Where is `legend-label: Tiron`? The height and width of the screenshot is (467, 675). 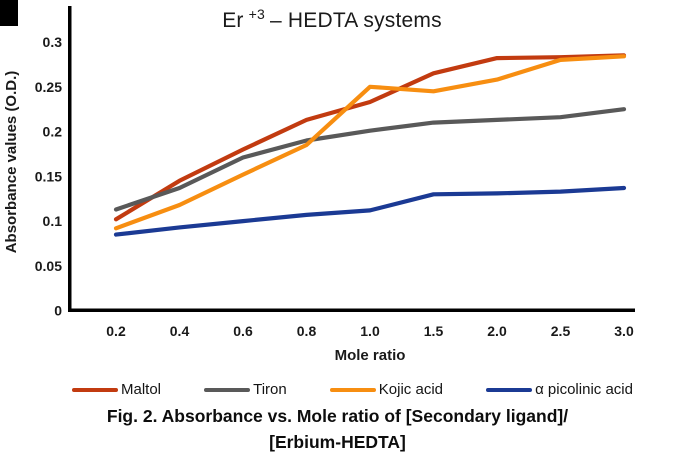 legend-label: Tiron is located at coordinates (270, 389).